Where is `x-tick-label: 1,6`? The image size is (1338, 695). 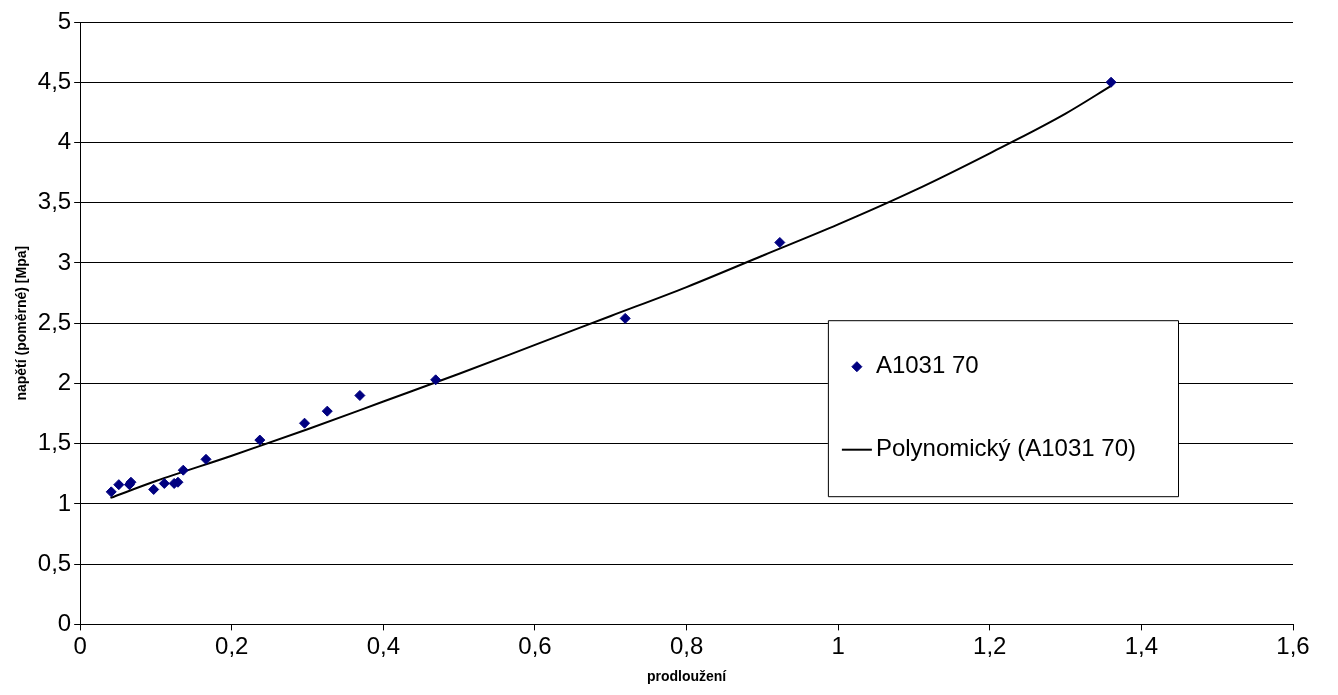 x-tick-label: 1,6 is located at coordinates (1293, 646).